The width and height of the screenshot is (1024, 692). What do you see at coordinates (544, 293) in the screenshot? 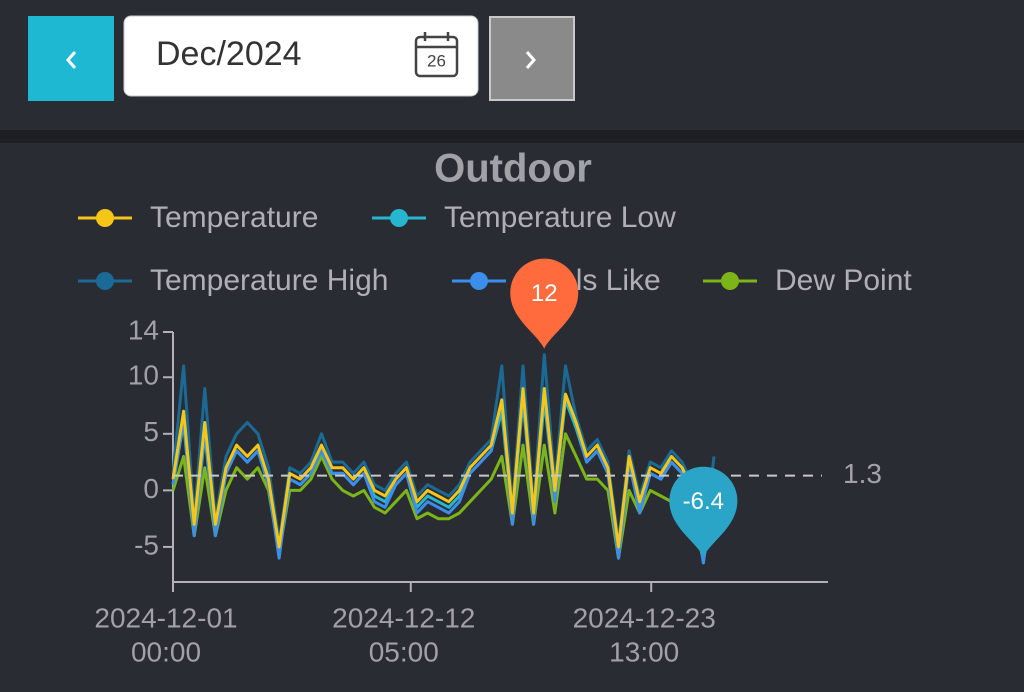
I see `pin-label: 12` at bounding box center [544, 293].